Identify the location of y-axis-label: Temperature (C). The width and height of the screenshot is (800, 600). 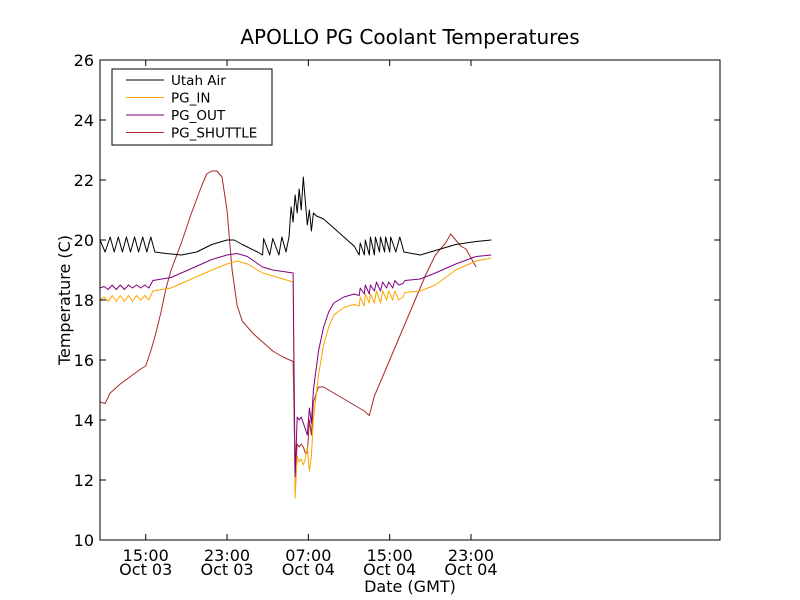
(64, 300).